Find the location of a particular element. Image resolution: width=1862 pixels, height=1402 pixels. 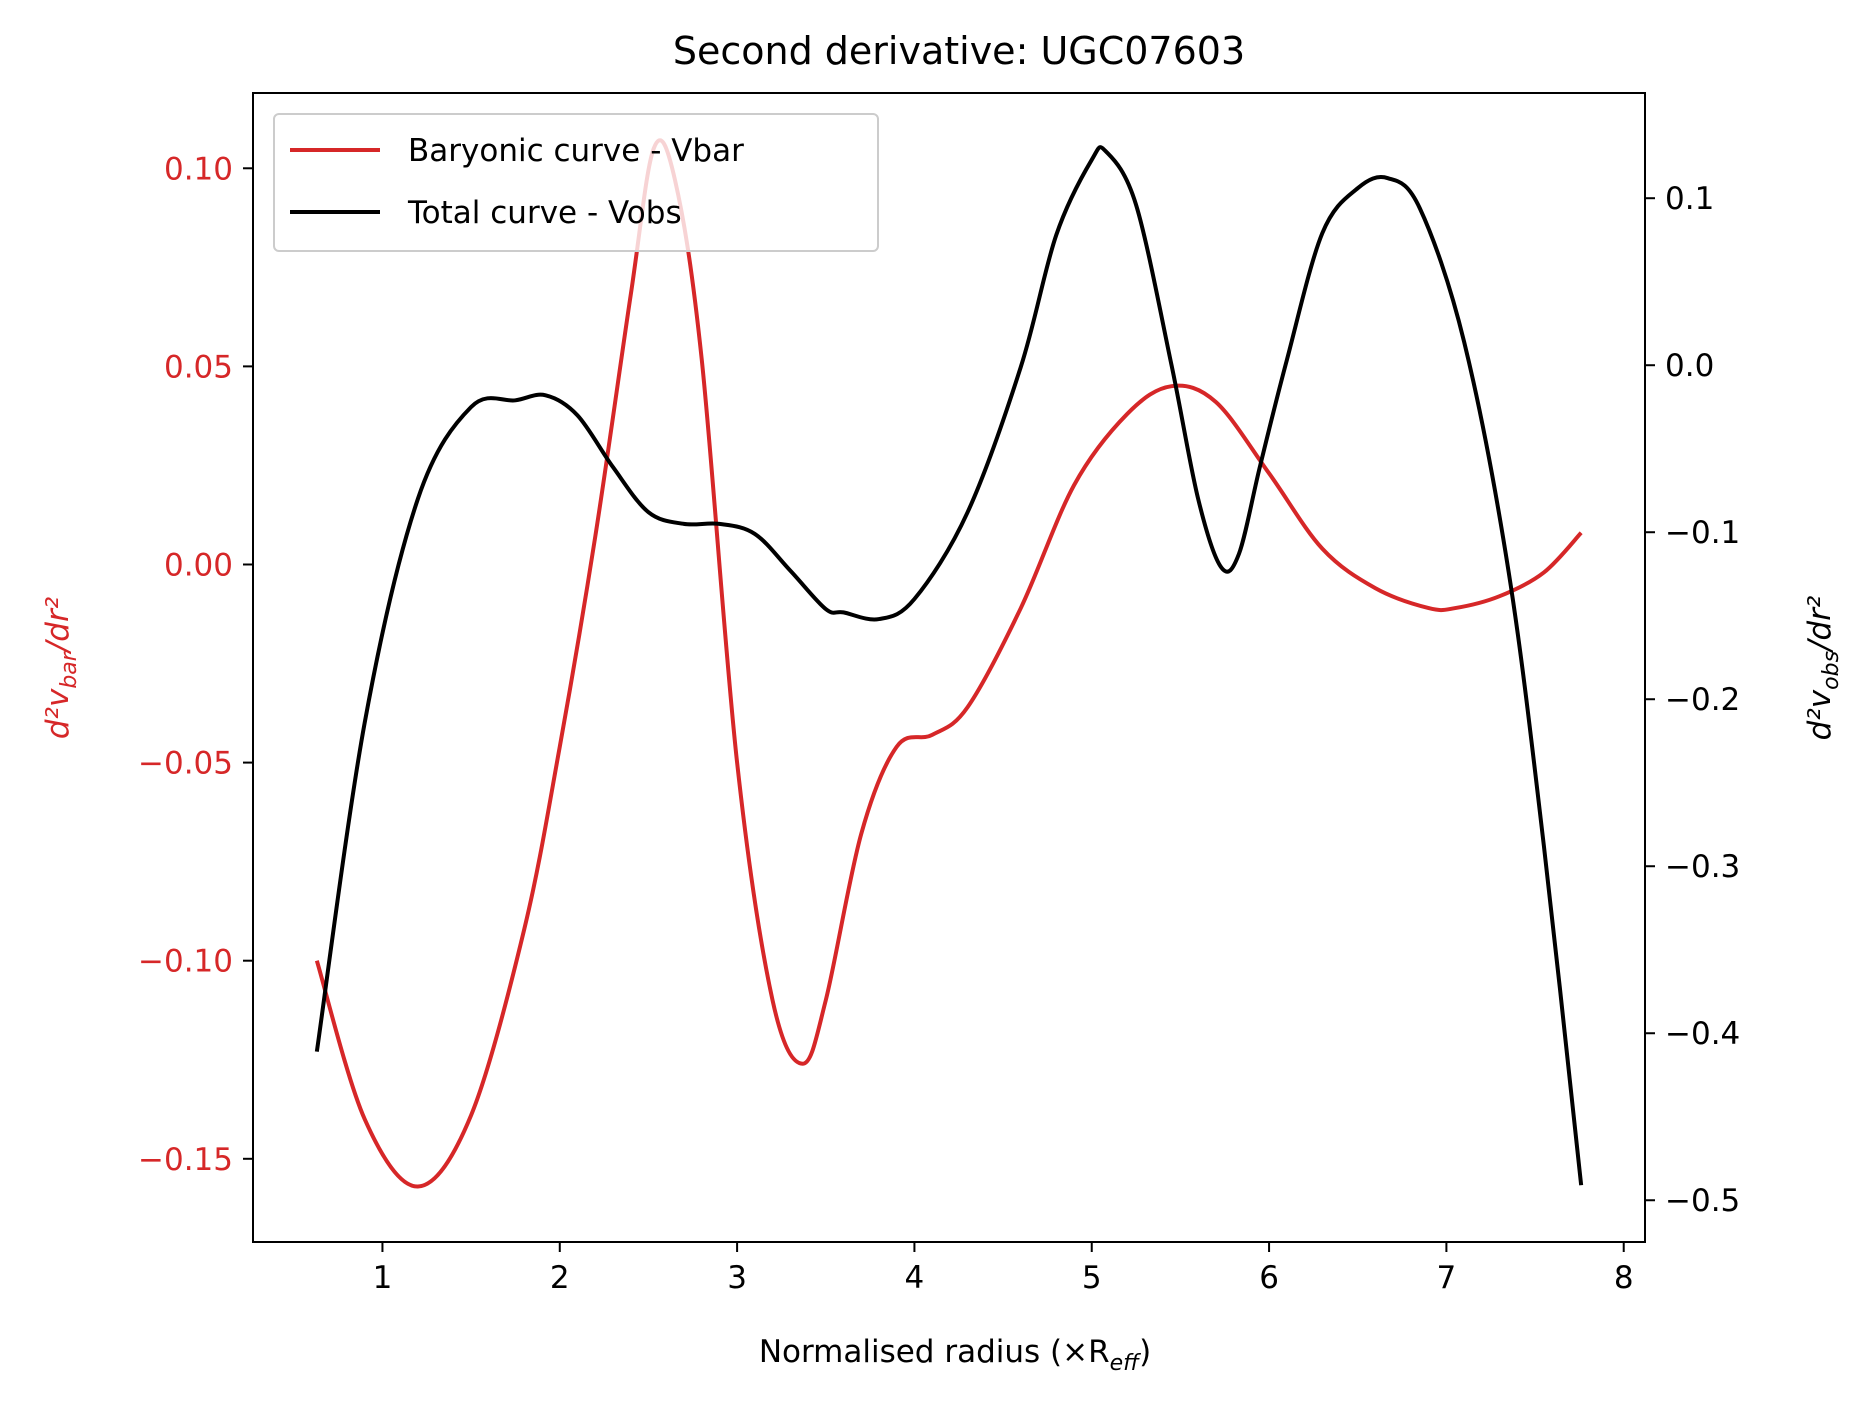

x-tick-label: 1 is located at coordinates (383, 1278).